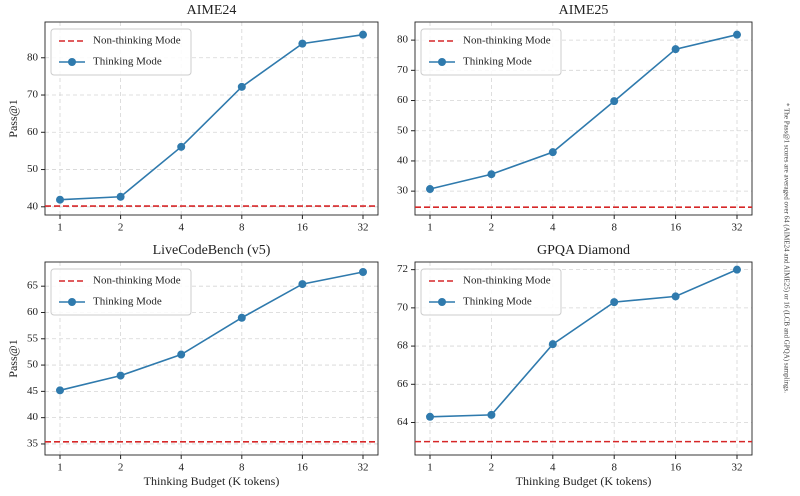 This screenshot has height=496, width=800. Describe the element at coordinates (33, 391) in the screenshot. I see `y-tick-label: 45` at that location.